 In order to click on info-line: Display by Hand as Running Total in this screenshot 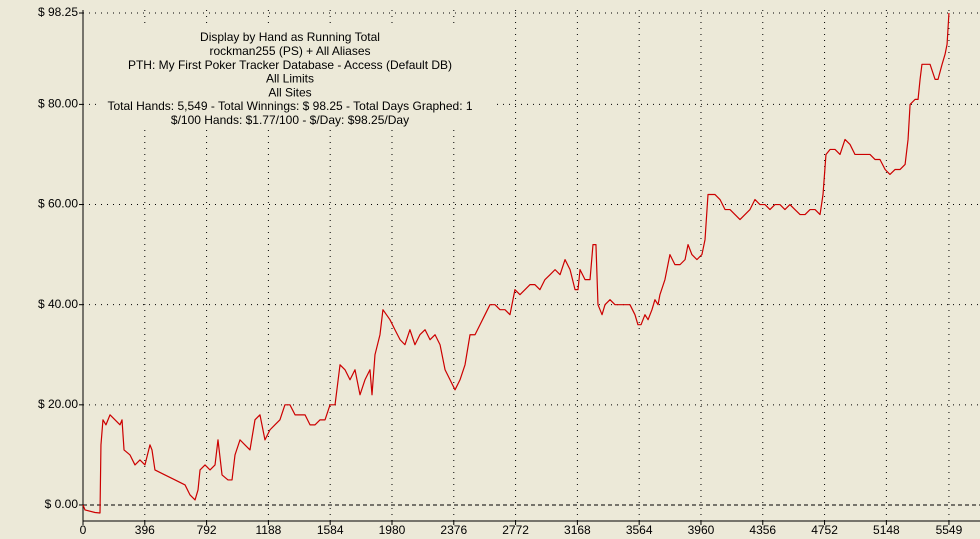, I will do `click(290, 37)`.